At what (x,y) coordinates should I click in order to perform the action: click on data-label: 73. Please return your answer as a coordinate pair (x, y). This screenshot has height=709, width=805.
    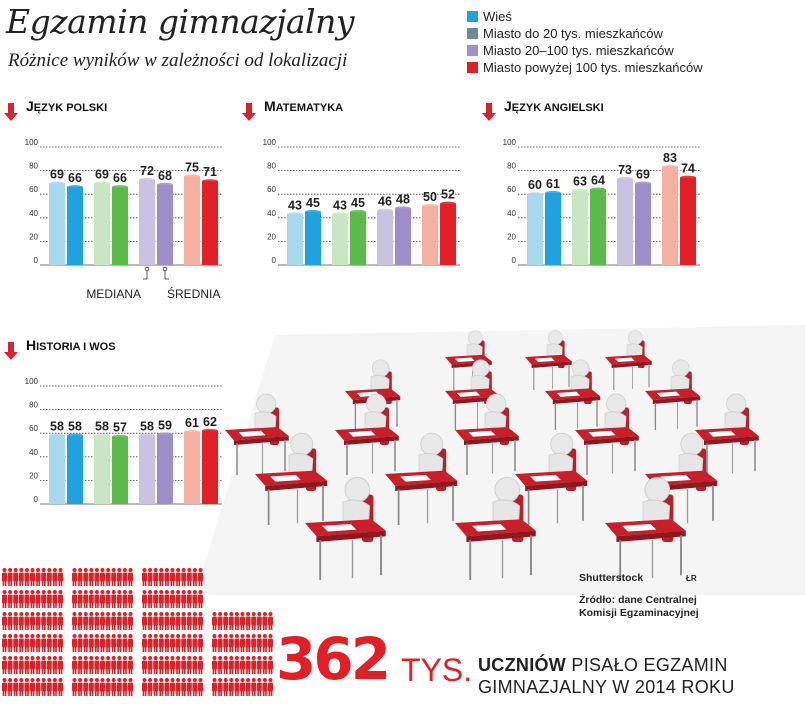
    Looking at the image, I should click on (625, 170).